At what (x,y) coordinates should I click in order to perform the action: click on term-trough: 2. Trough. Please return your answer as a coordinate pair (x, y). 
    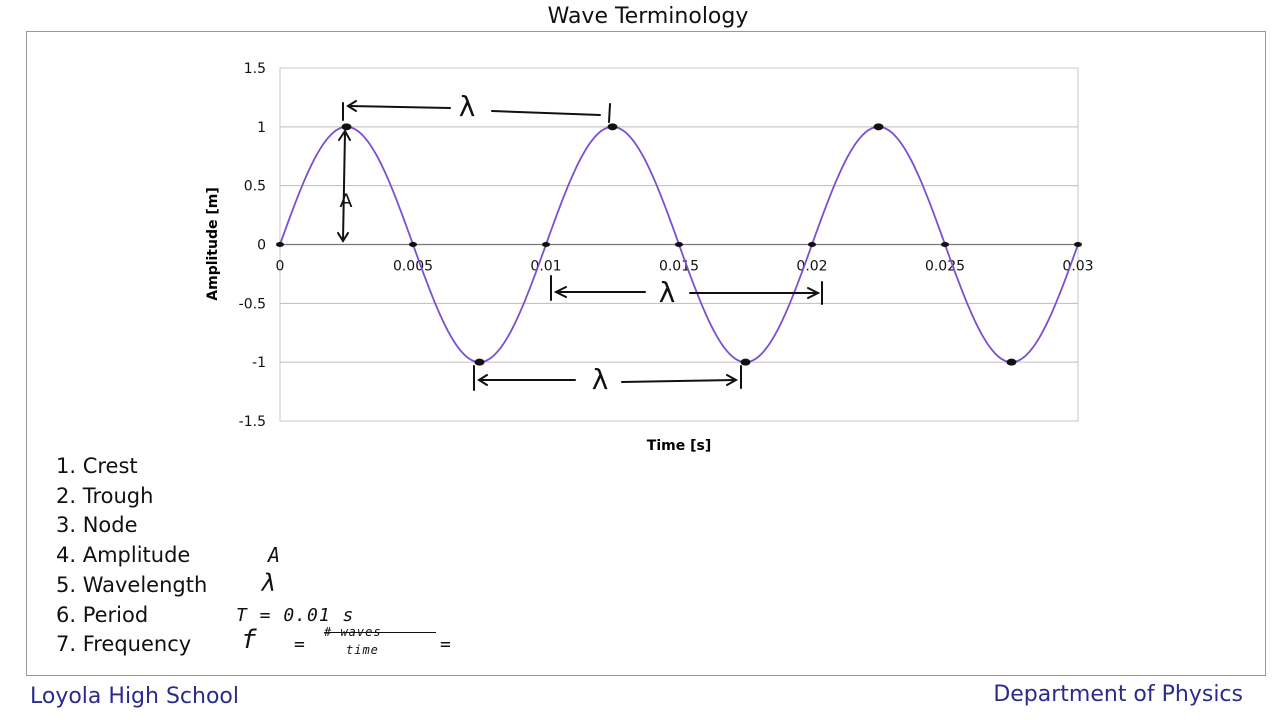
    Looking at the image, I should click on (131, 497).